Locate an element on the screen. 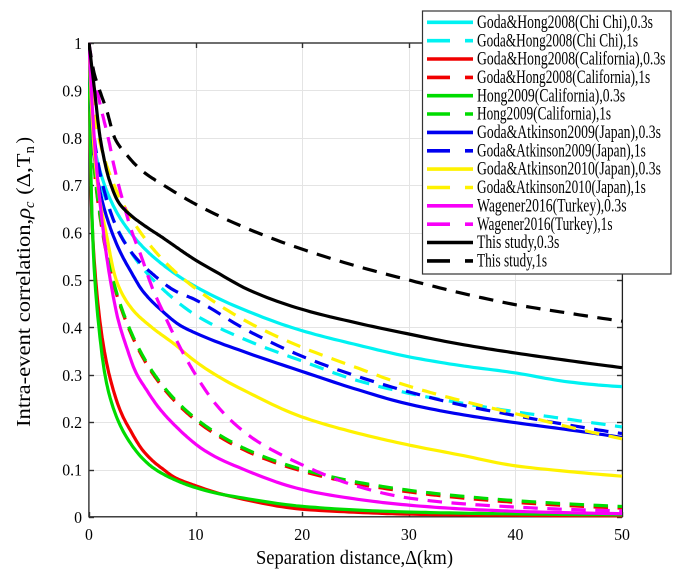  svg-text: Goda&Hong2008(California),0.3s is located at coordinates (571, 59).